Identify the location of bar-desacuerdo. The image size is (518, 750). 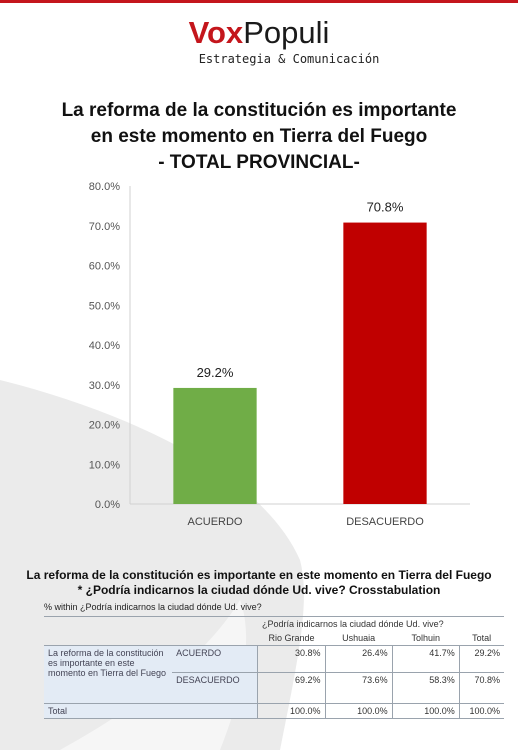
(385, 363).